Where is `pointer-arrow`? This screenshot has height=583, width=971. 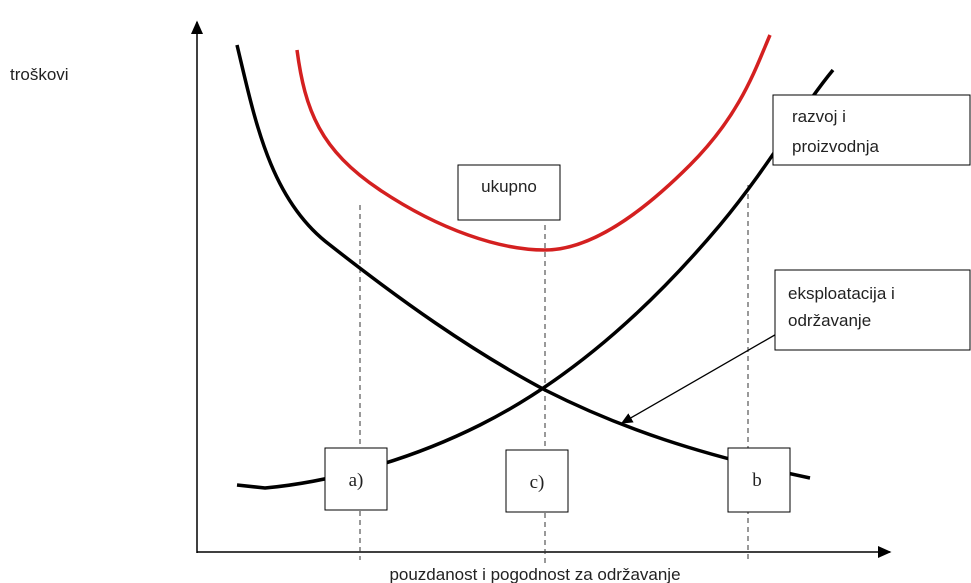 pointer-arrow is located at coordinates (700, 377).